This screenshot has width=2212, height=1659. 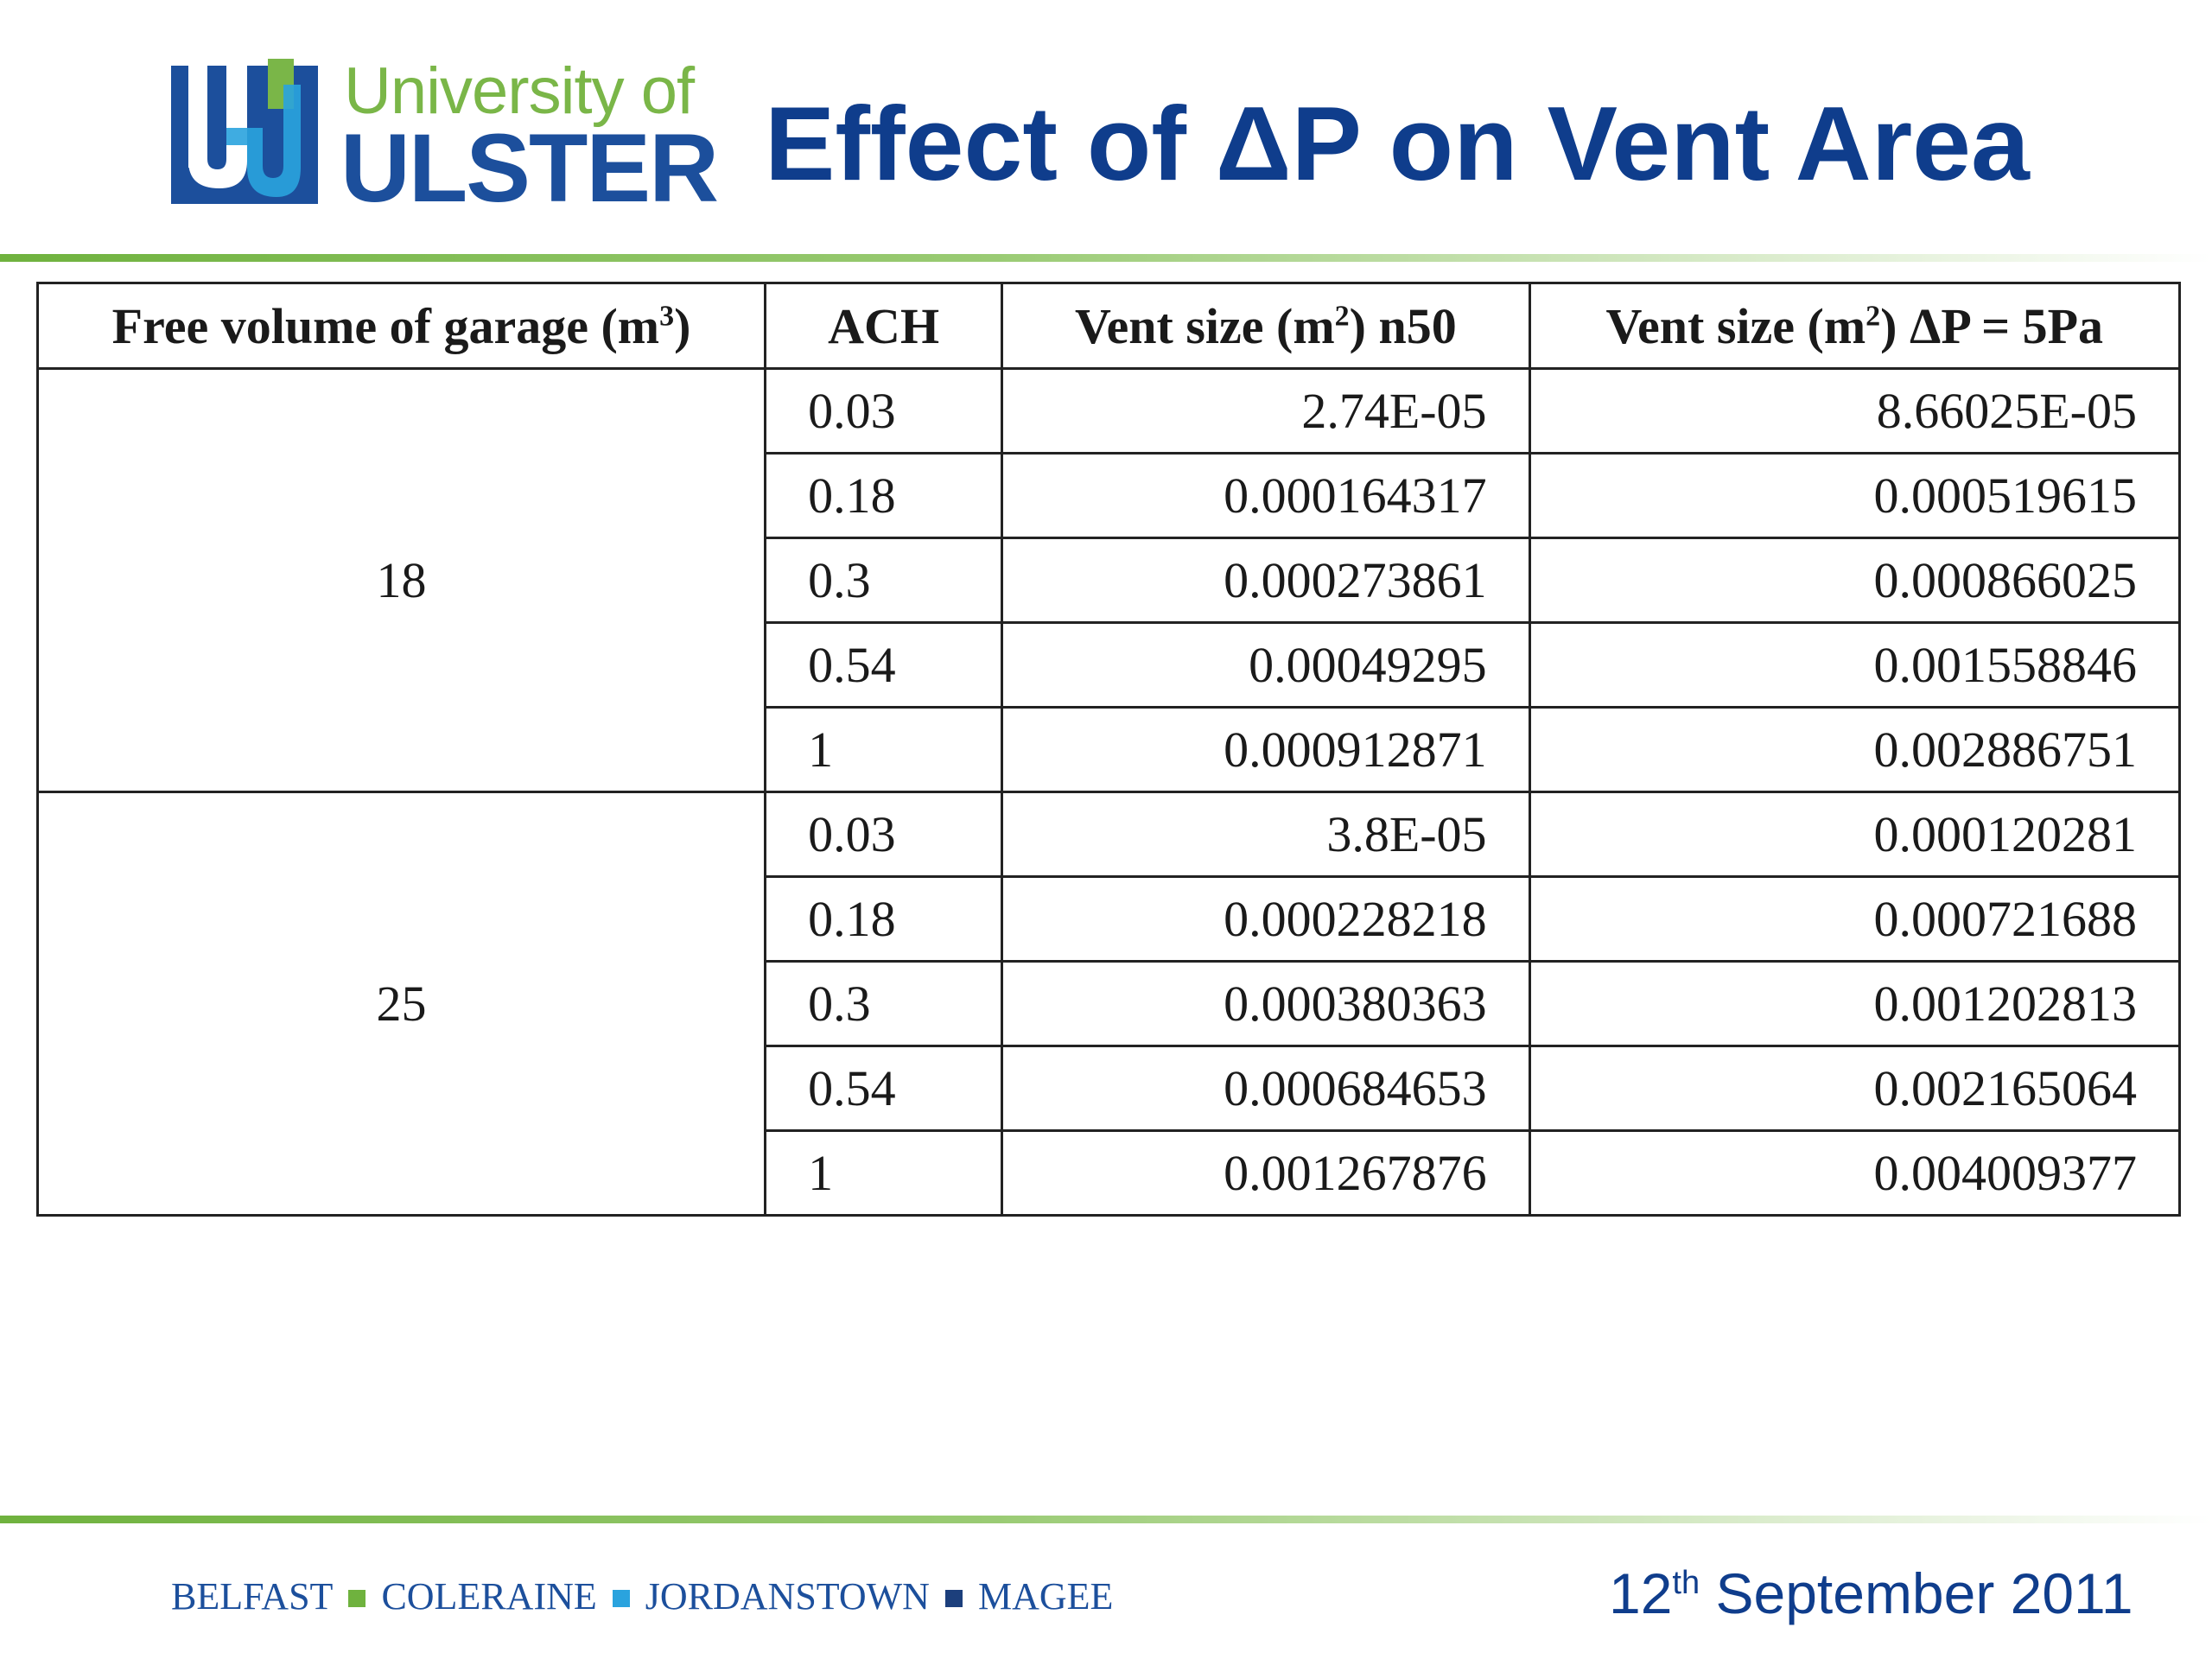 I want to click on vent-n50-cell: 0.001267876, so click(x=1266, y=1173).